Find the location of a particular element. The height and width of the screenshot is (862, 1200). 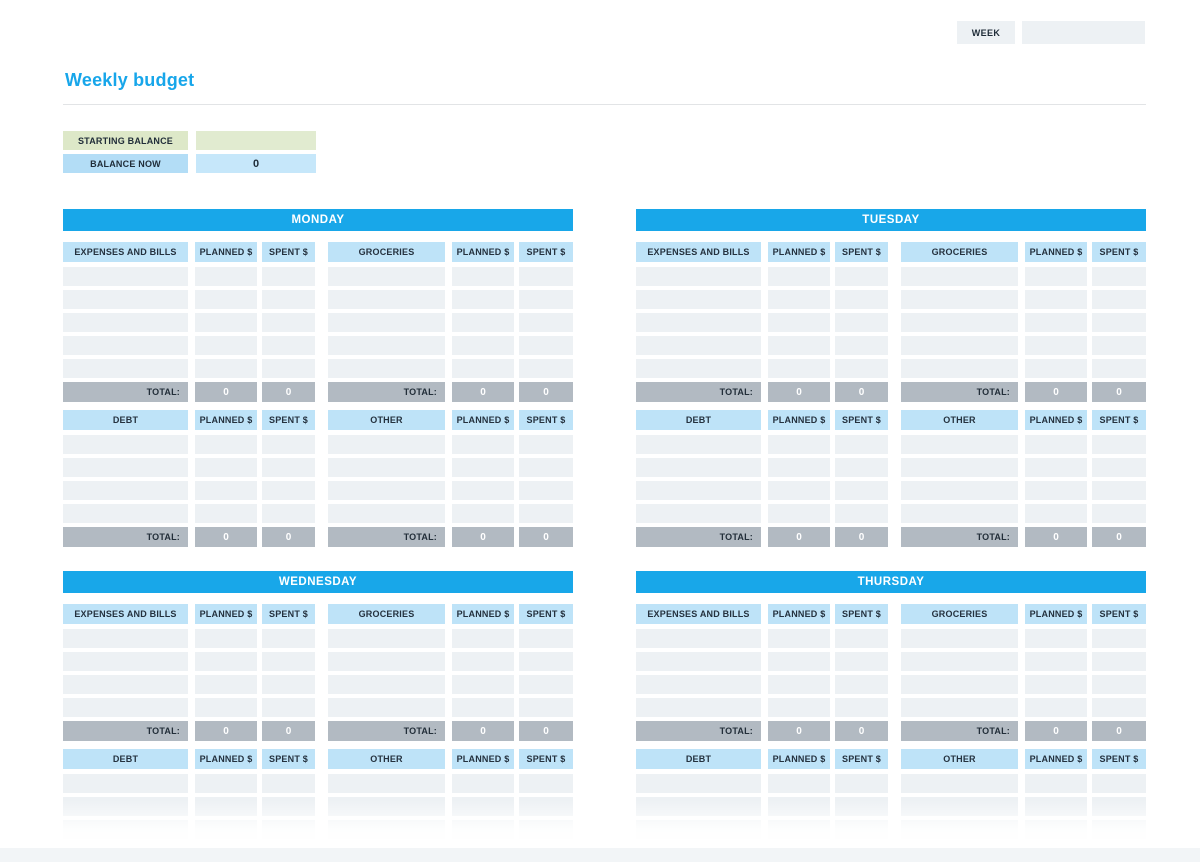

week-input is located at coordinates (1083, 32).